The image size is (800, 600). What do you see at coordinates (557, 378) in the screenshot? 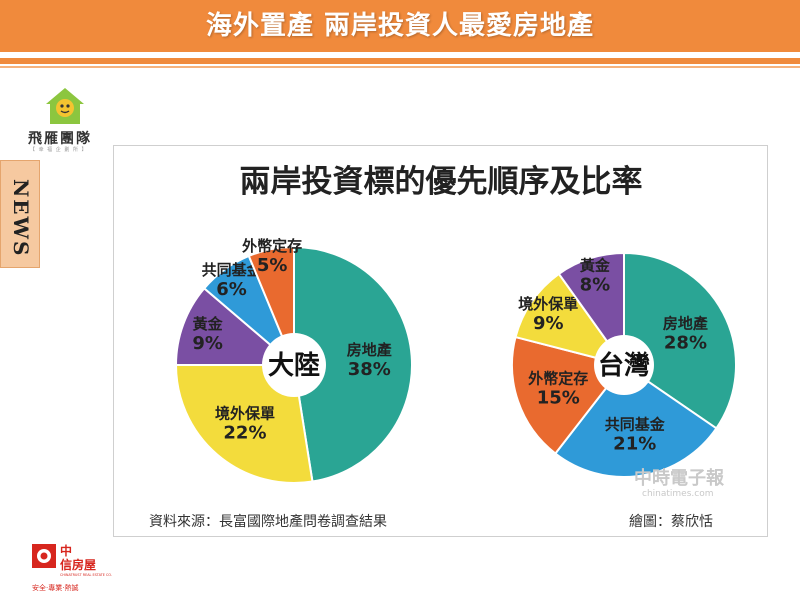
I see `slice-label-1-2: 外幣定存` at bounding box center [557, 378].